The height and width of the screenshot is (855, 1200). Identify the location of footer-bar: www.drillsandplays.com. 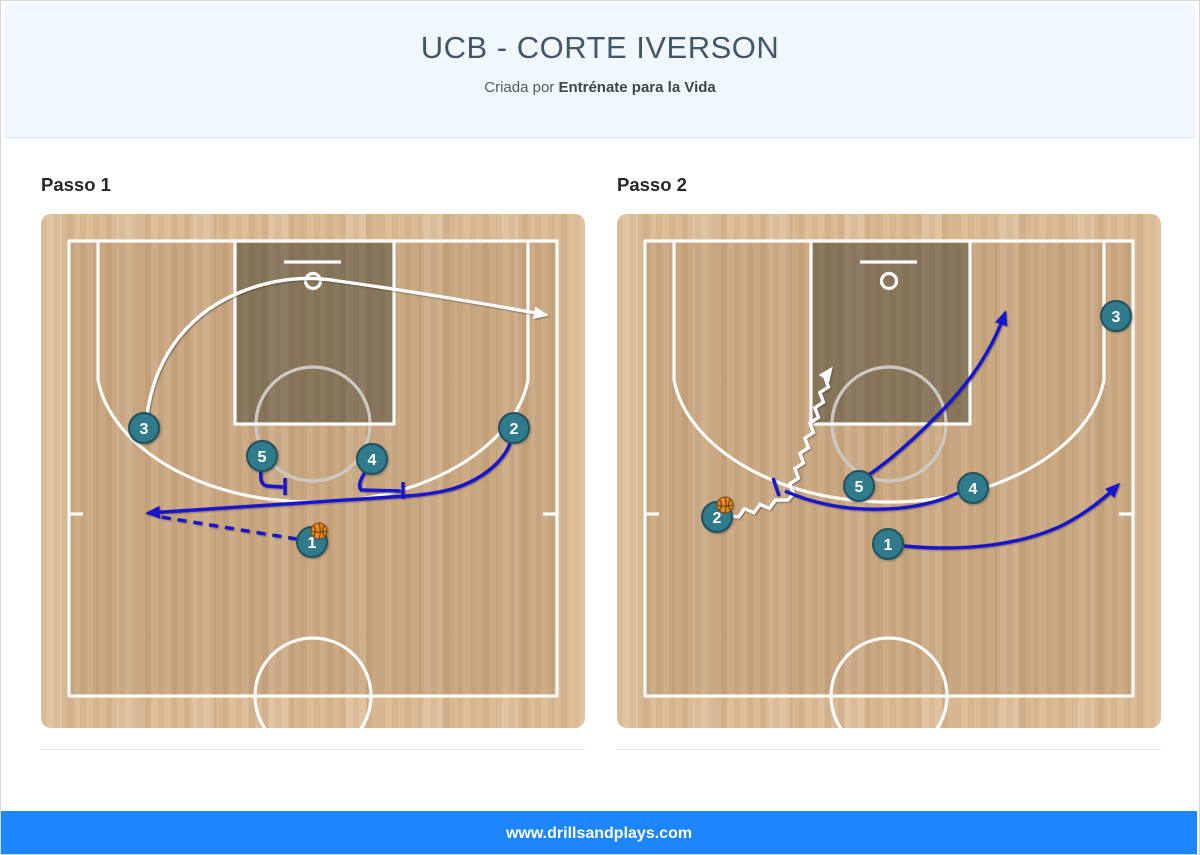
(599, 832).